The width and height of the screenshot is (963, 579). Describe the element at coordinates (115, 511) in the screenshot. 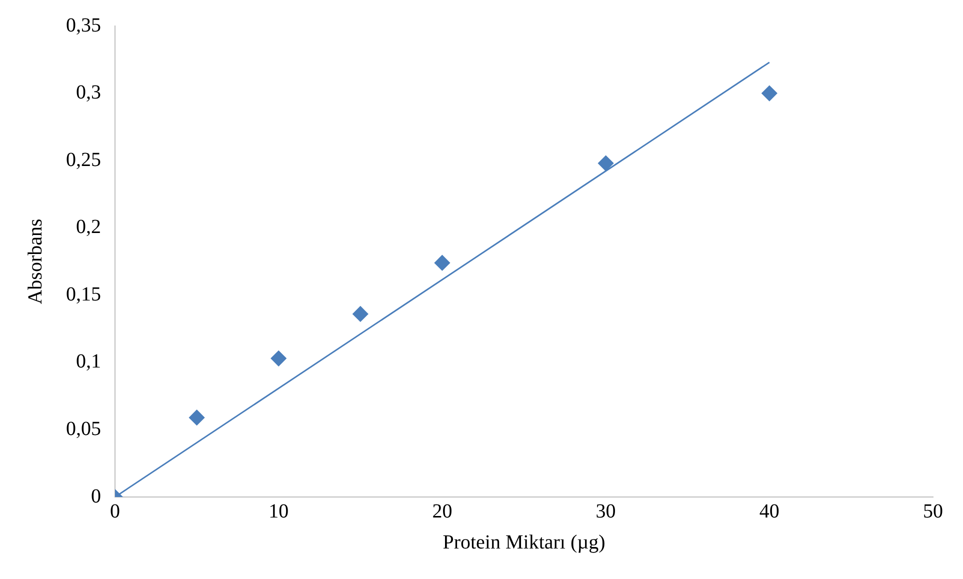

I see `x-tick-label: 0` at that location.